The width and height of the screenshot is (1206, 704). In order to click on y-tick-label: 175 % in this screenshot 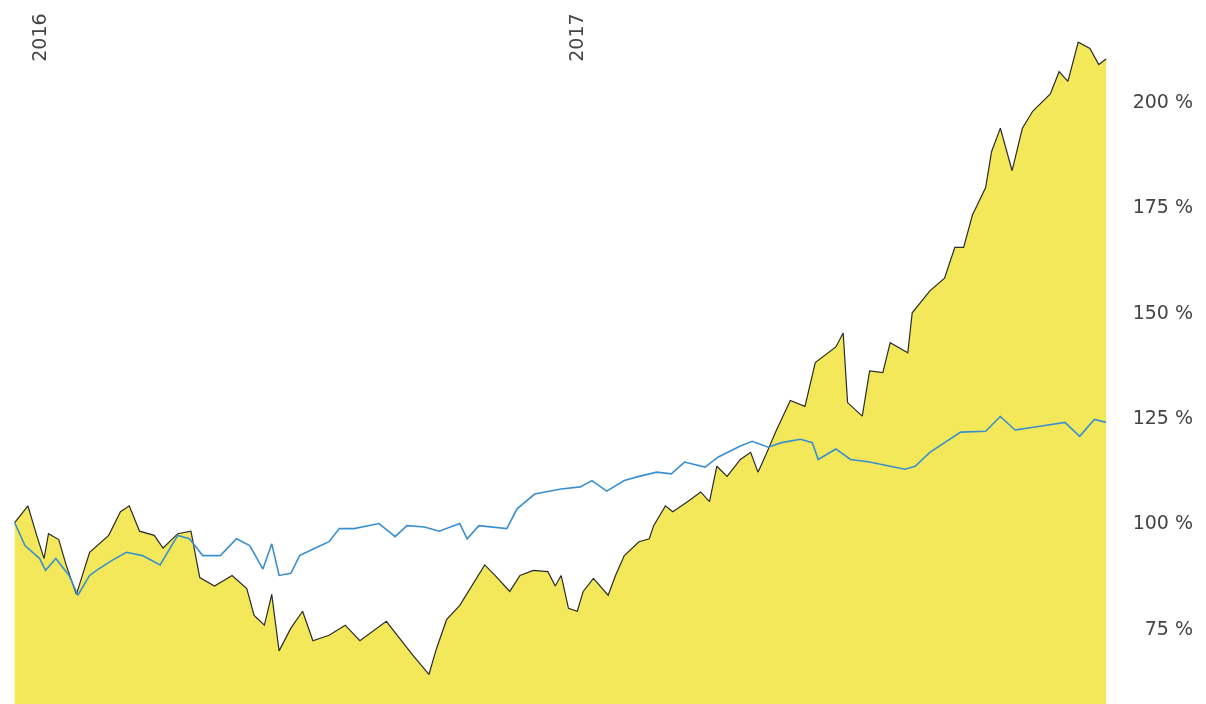, I will do `click(1162, 206)`.